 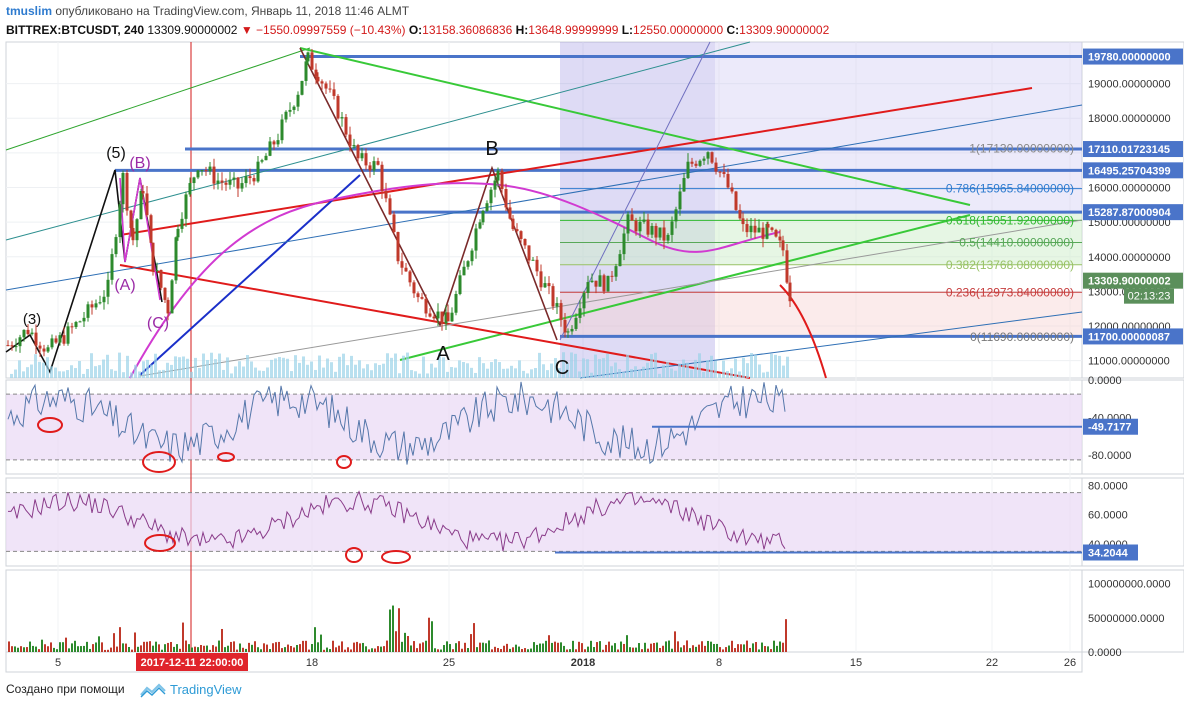 I want to click on fib-level-label: 1(17130.00000000), so click(x=1021, y=148).